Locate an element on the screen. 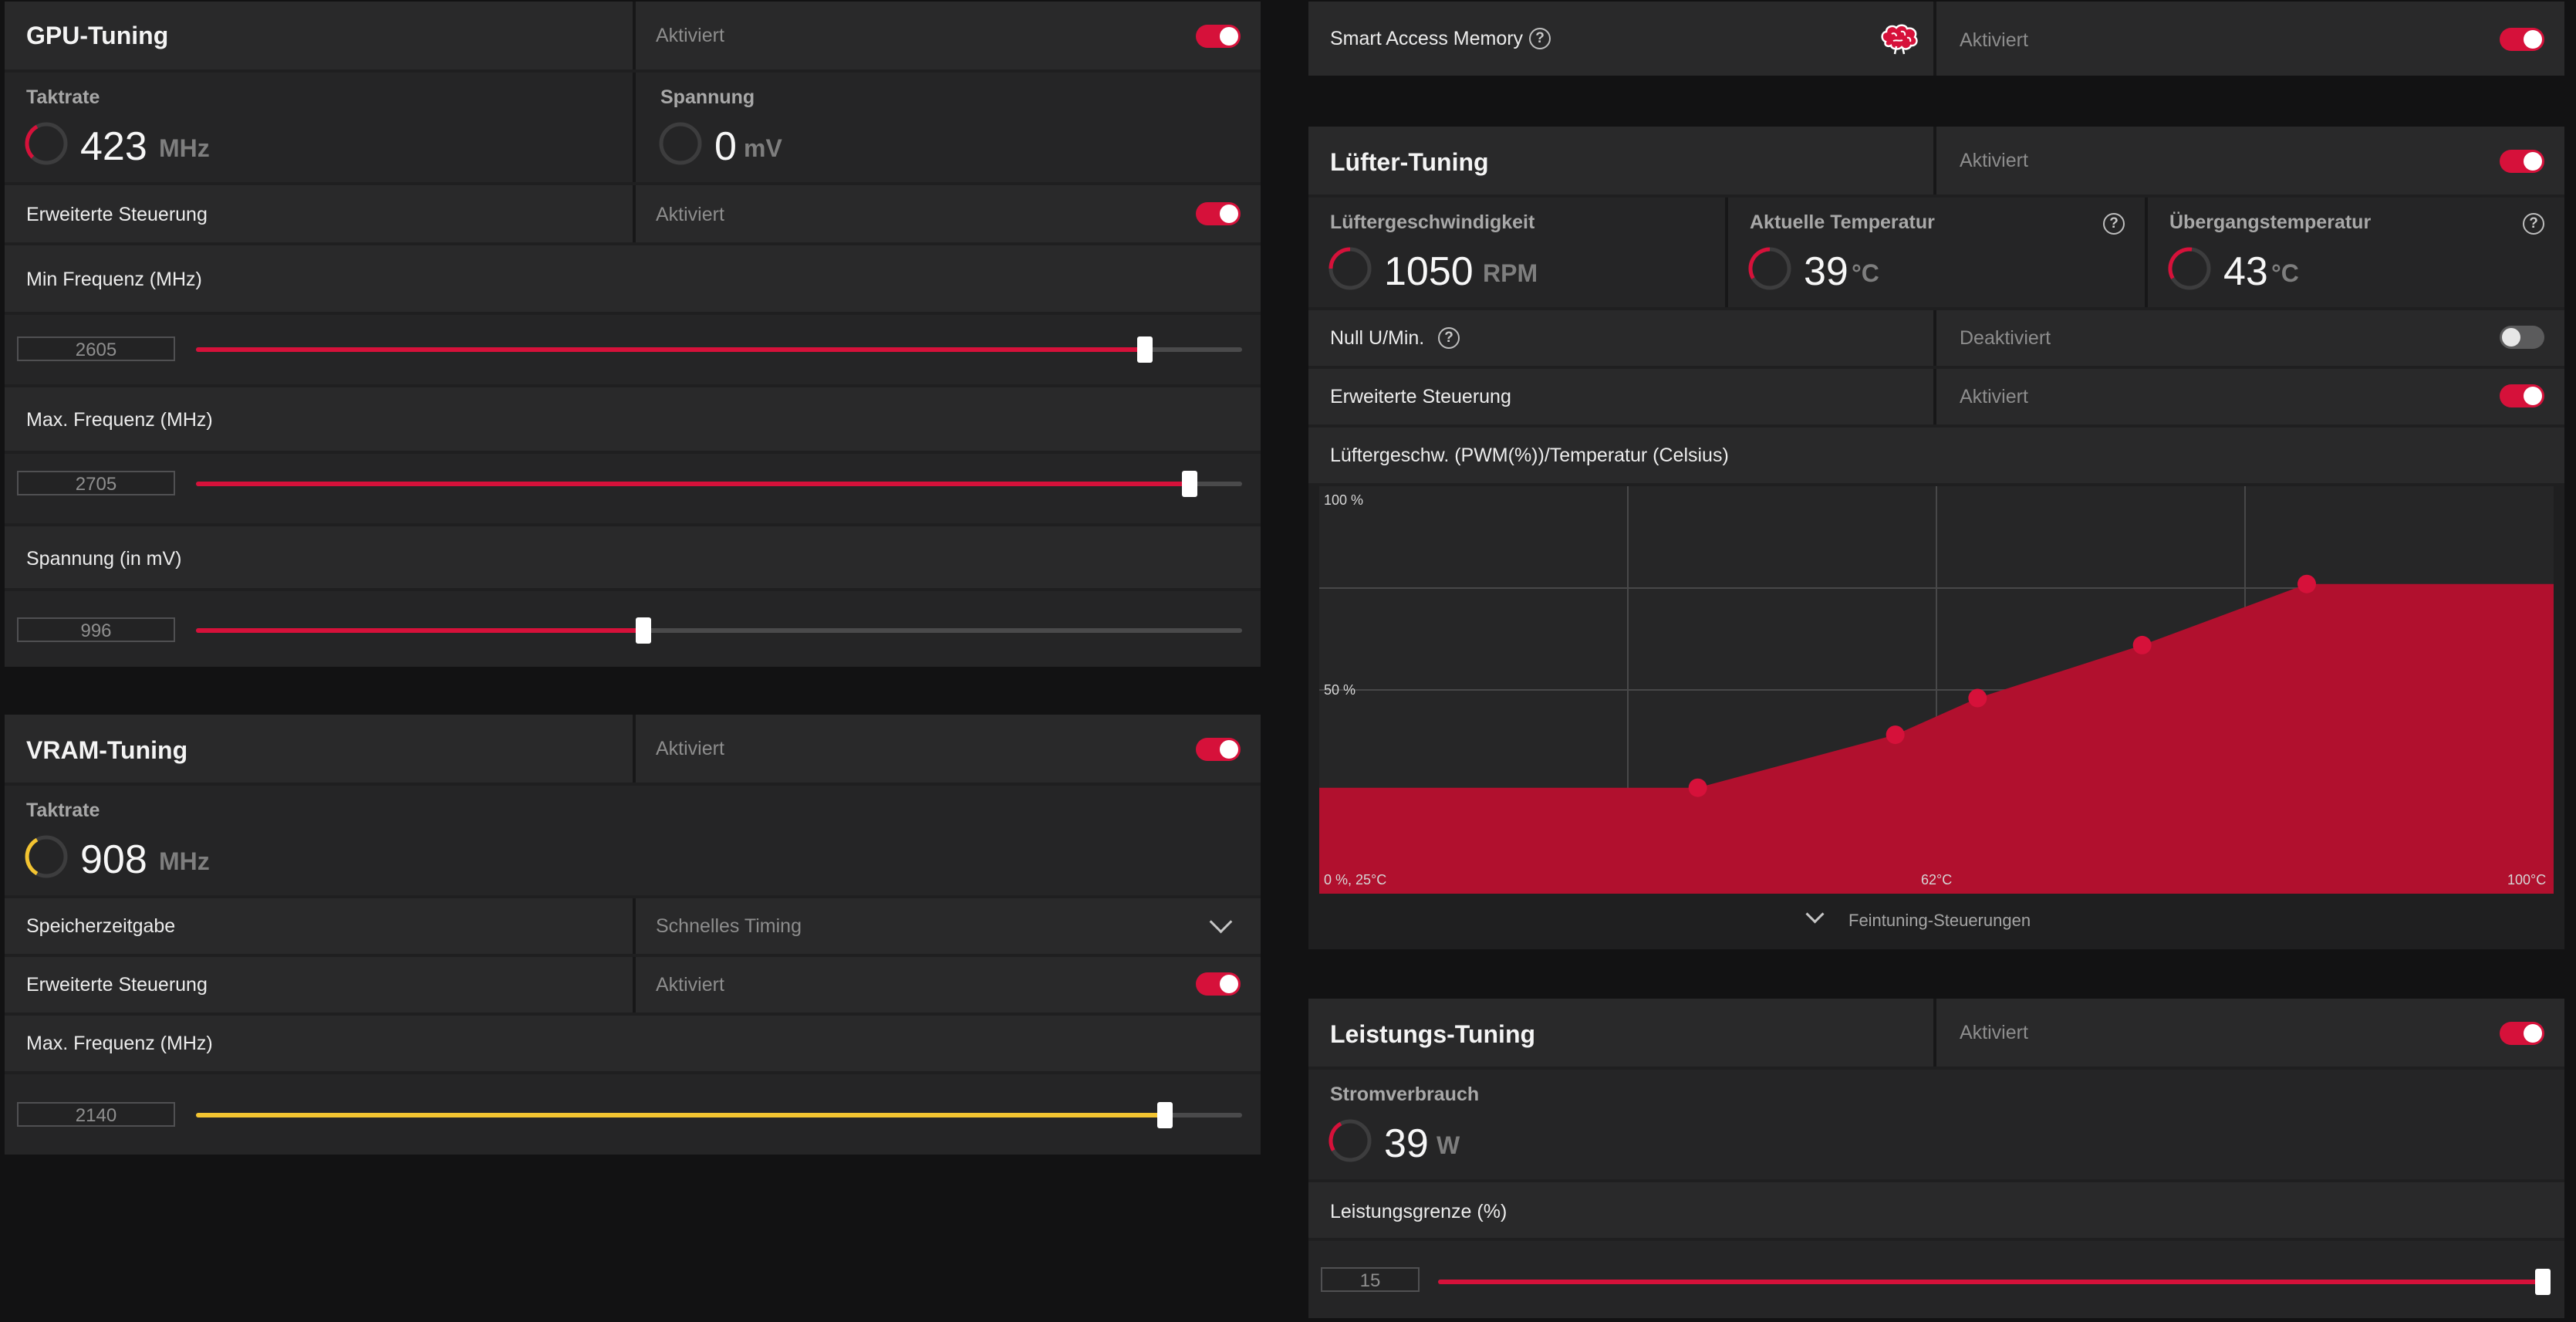 This screenshot has width=2576, height=1322. fan-curve-chart: 100 % 50 % 0 %, 25°C 62°C 100°C is located at coordinates (1936, 690).